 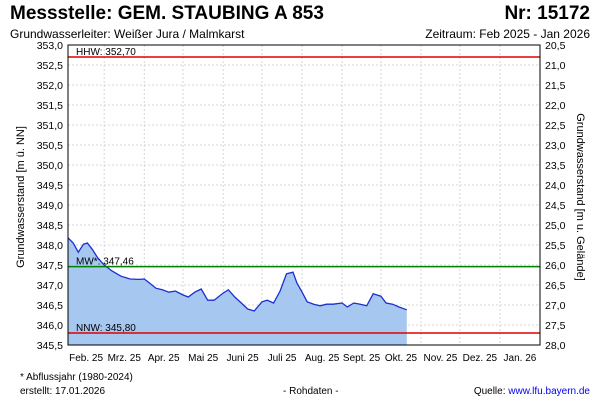 What do you see at coordinates (580, 197) in the screenshot?
I see `y-axis-label-right: Grundwasserstand [m u. Gelände]` at bounding box center [580, 197].